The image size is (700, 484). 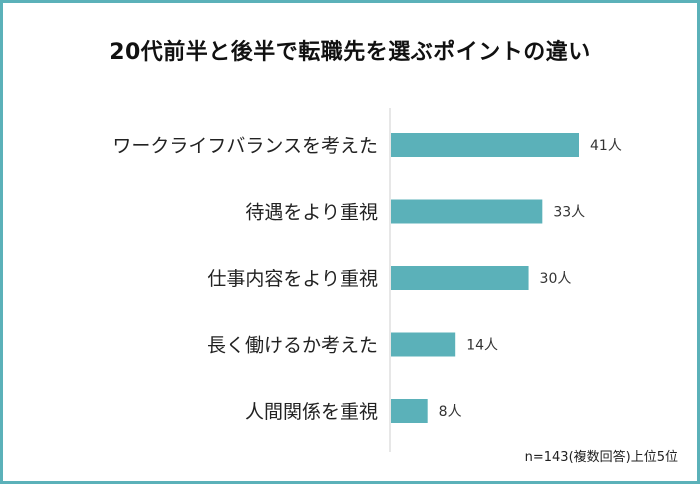 What do you see at coordinates (601, 457) in the screenshot?
I see `sample-note: n=143(複数回答)上位5位` at bounding box center [601, 457].